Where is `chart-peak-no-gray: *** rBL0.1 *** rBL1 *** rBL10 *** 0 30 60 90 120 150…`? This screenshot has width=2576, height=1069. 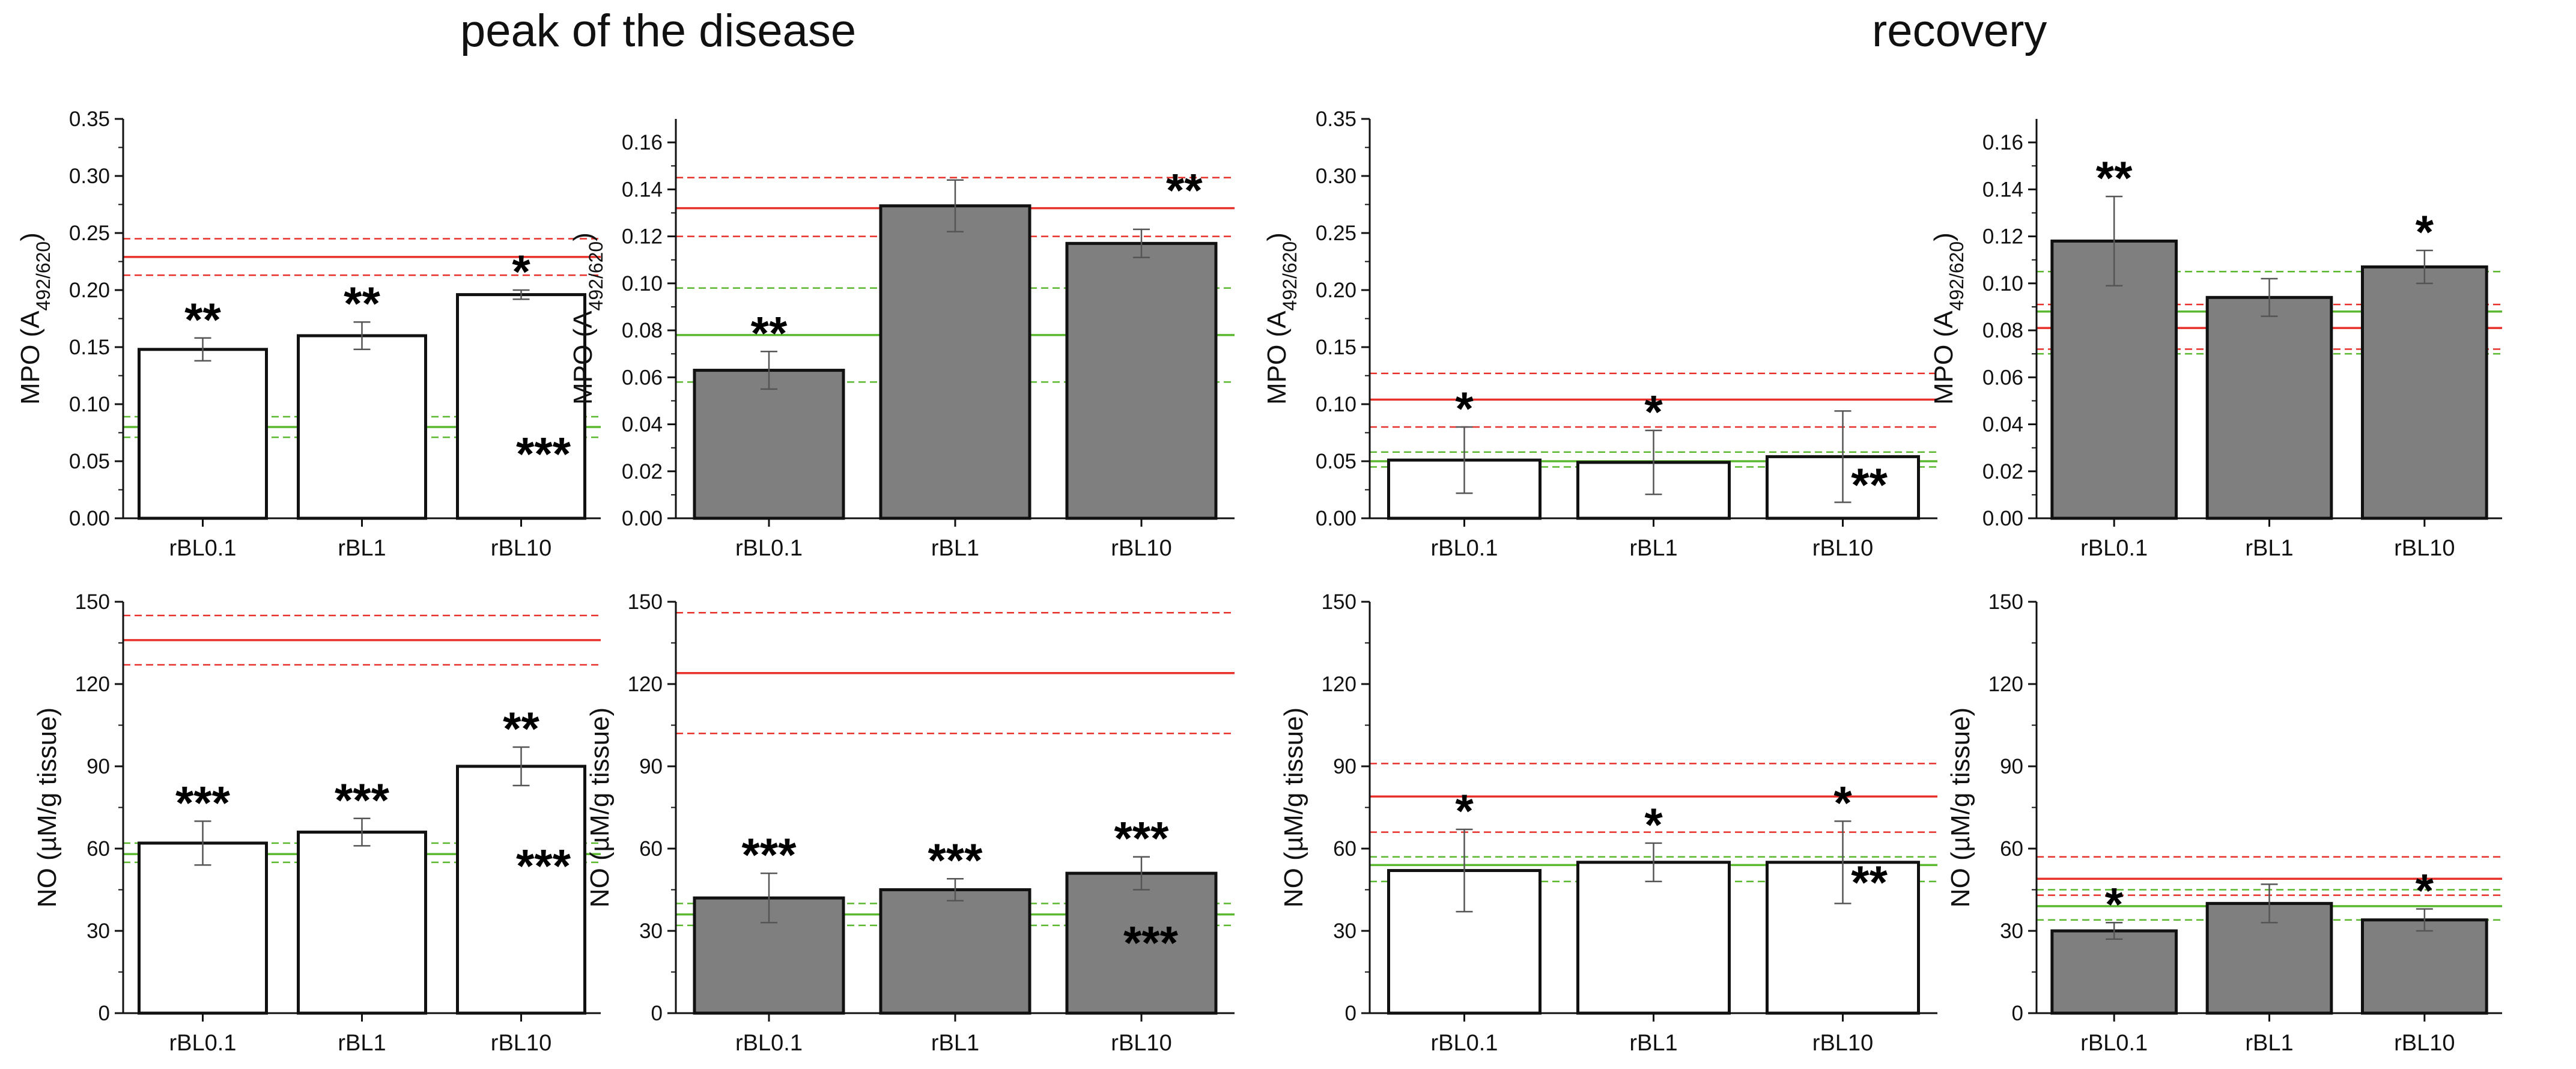
chart-peak-no-gray: *** rBL0.1 *** rBL1 *** rBL10 *** 0 30 60 90 120 150… is located at coordinates (910, 823).